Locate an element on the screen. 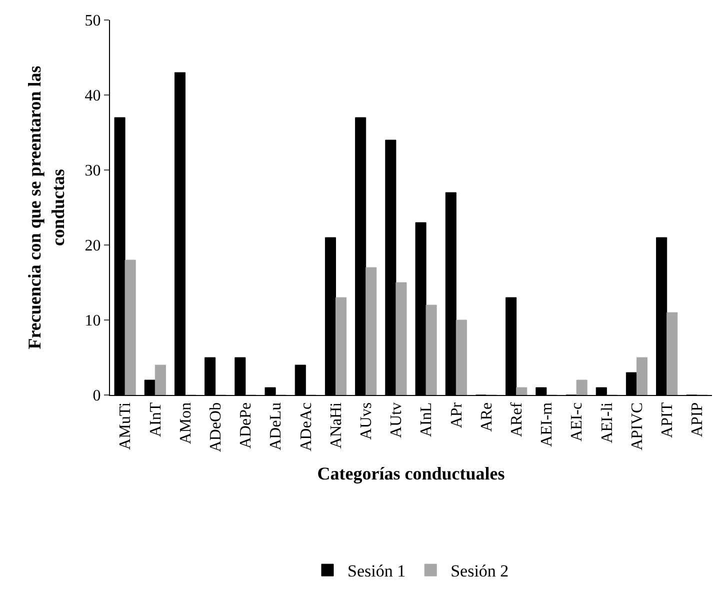 This screenshot has height=598, width=722. y-tick-label: 40 is located at coordinates (92, 96).